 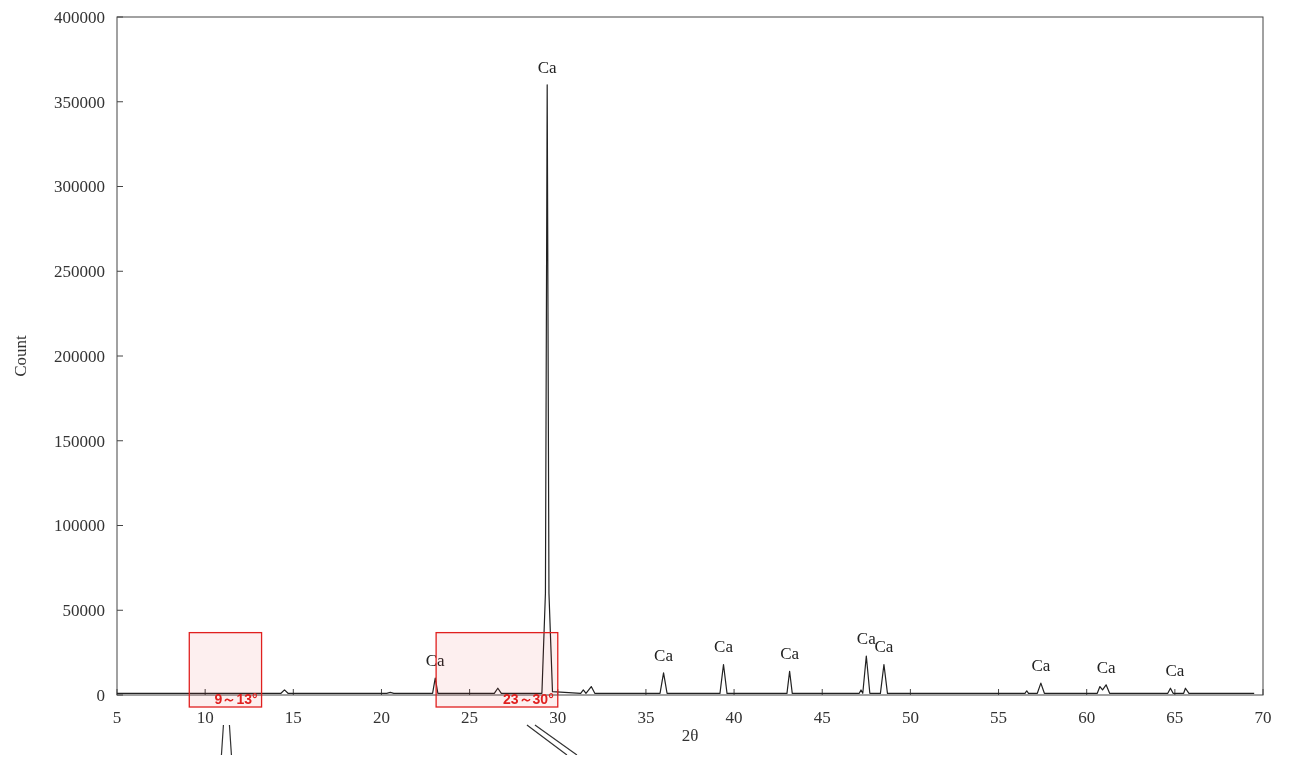 What do you see at coordinates (236, 699) in the screenshot?
I see `band-label: 9～13°` at bounding box center [236, 699].